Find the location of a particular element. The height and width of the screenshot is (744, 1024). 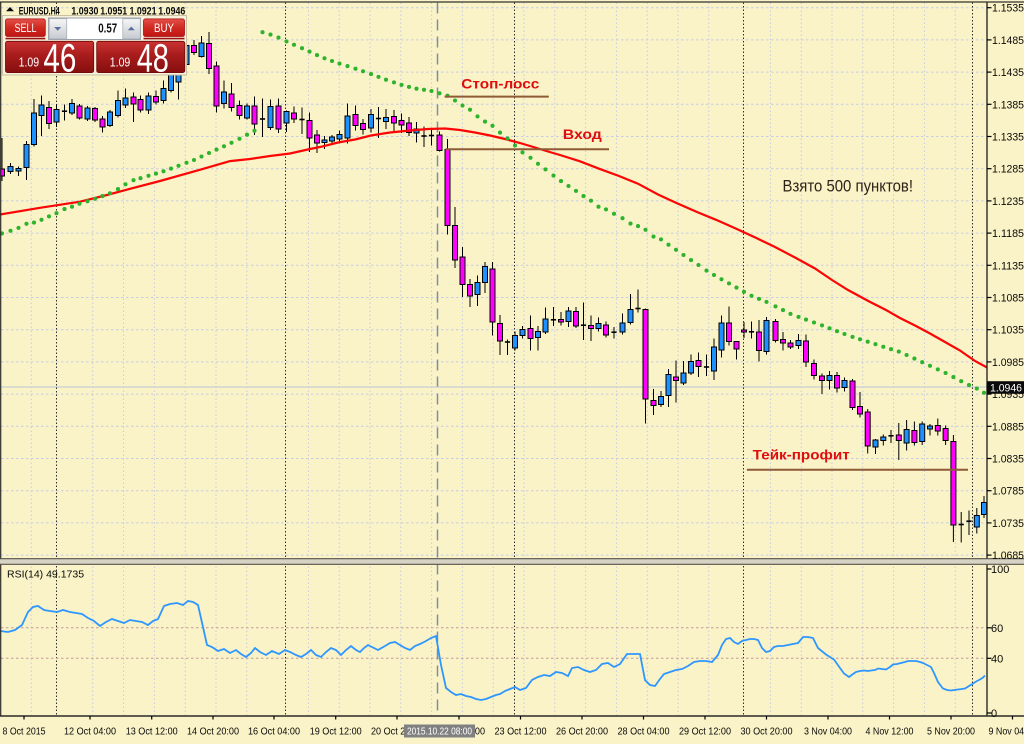

svg-text: 1.0785 is located at coordinates (1008, 492).